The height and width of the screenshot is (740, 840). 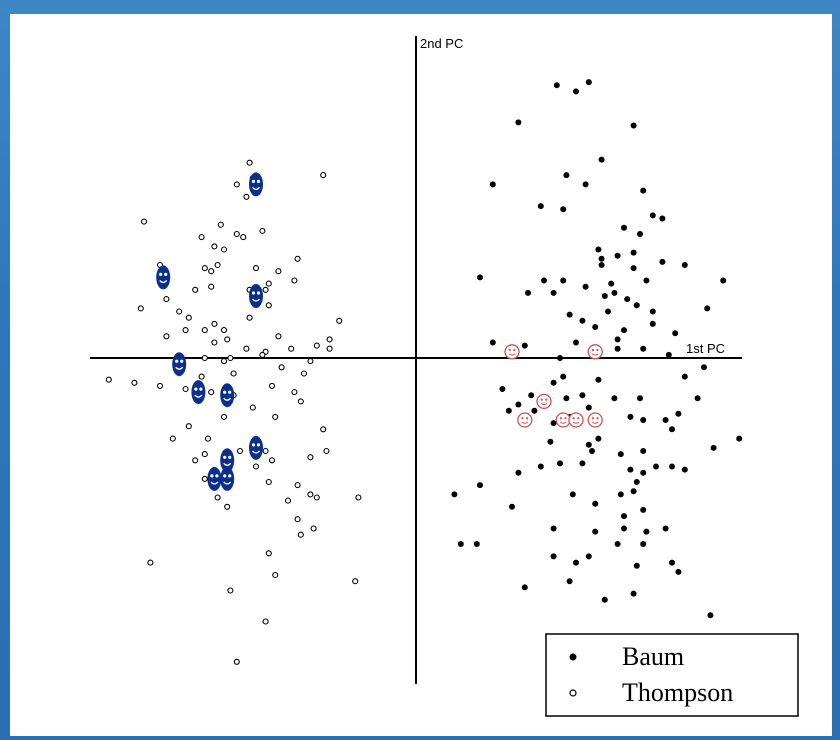 What do you see at coordinates (573, 657) in the screenshot?
I see `legend-marker-baum` at bounding box center [573, 657].